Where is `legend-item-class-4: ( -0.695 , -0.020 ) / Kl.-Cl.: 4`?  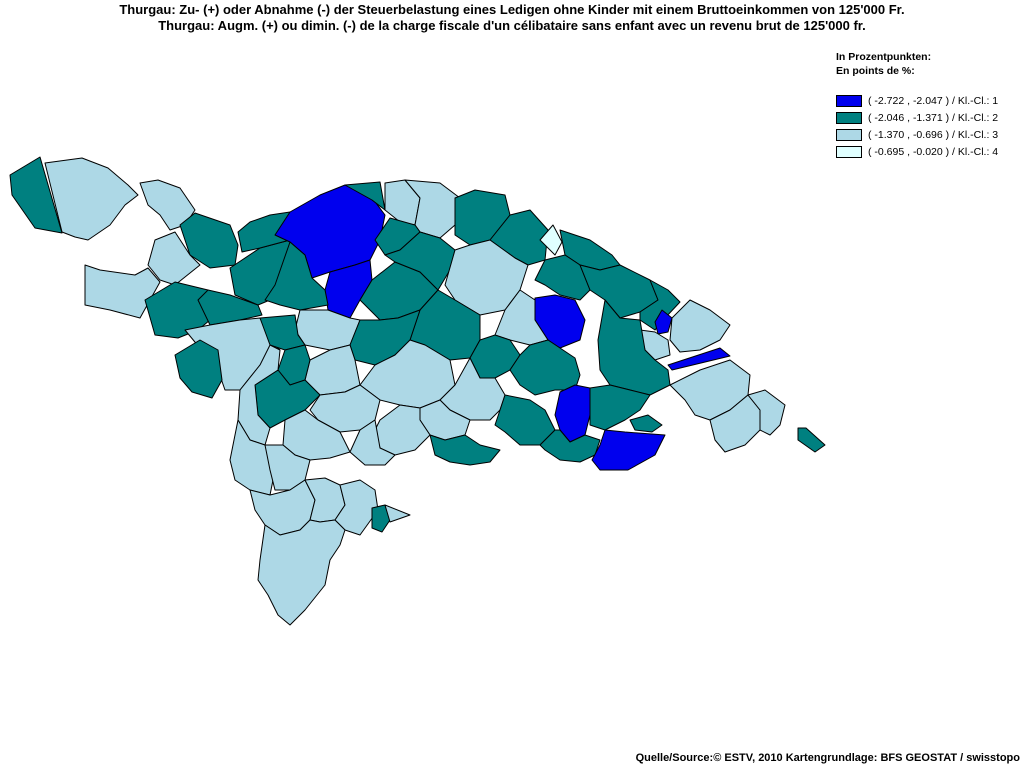
legend-item-class-4: ( -0.695 , -0.020 ) / Kl.-Cl.: 4 is located at coordinates (928, 151).